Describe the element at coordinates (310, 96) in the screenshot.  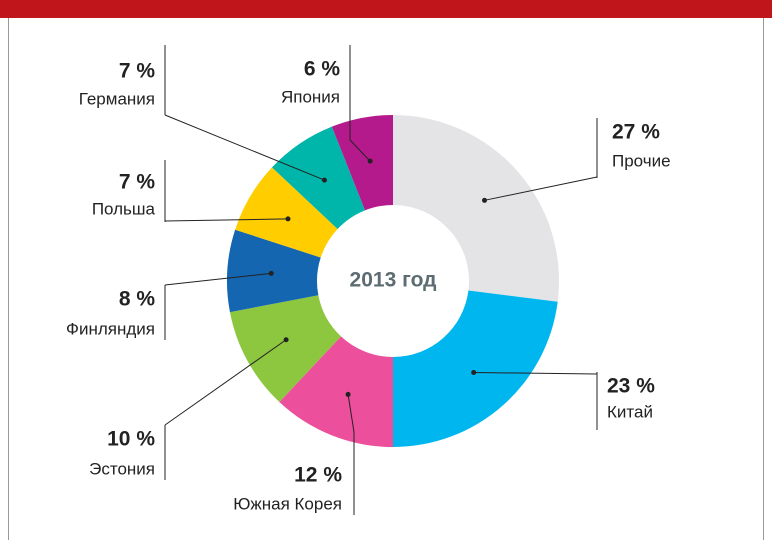
I see `category-label: Япония` at that location.